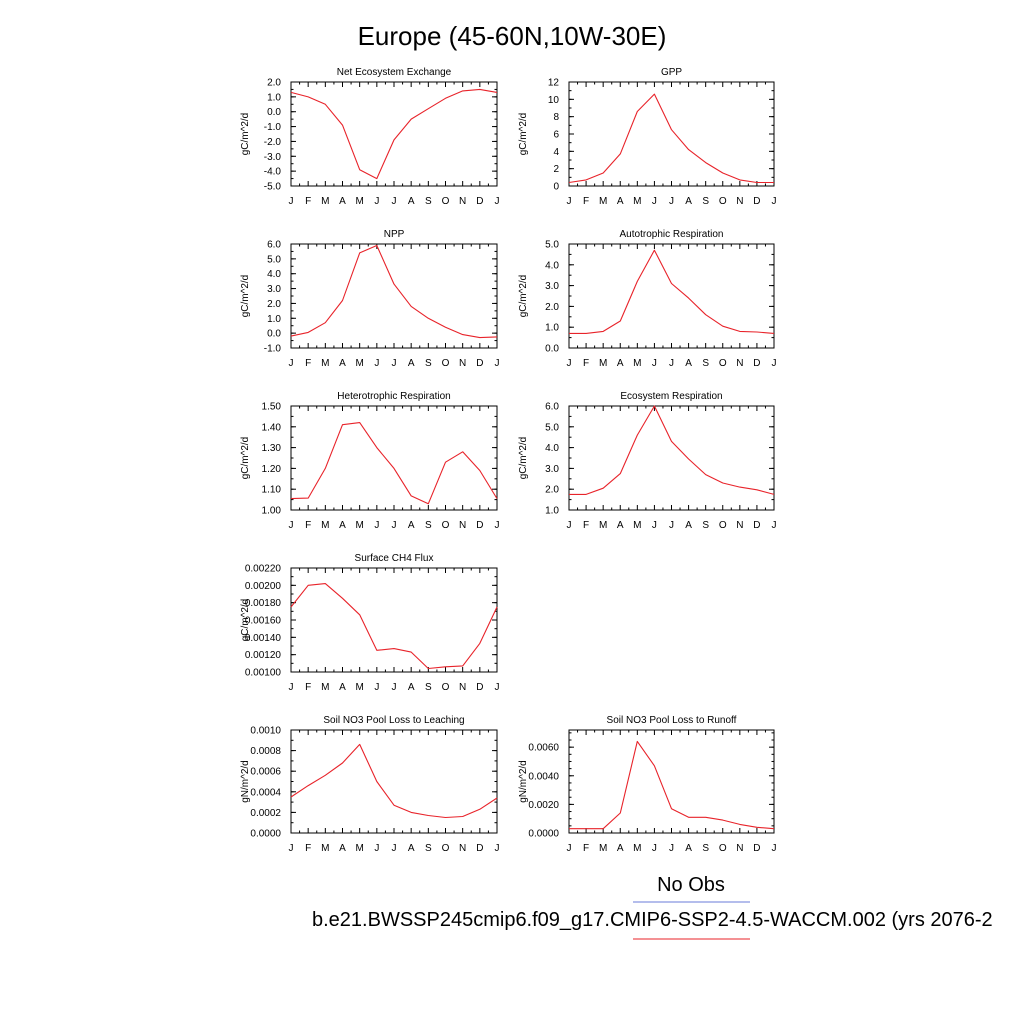  Describe the element at coordinates (671, 72) in the screenshot. I see `panel-title: GPP` at that location.